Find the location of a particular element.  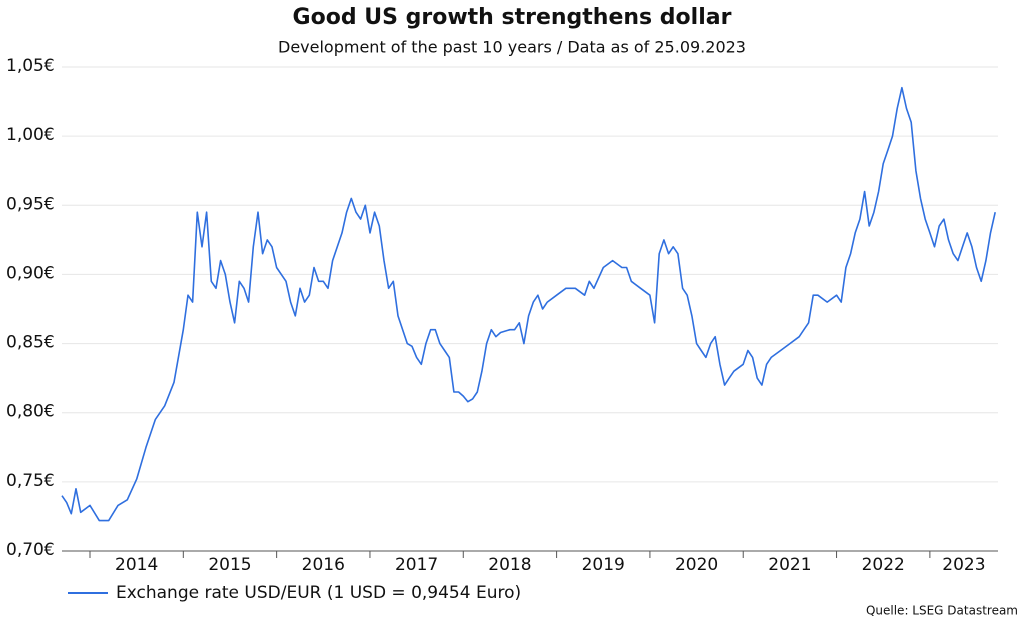

y-tick-label: 1,00€ is located at coordinates (30, 135).